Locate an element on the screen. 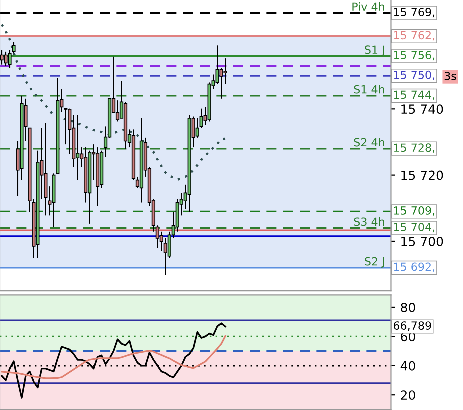  ref-line-label: 15 750, is located at coordinates (414, 75).